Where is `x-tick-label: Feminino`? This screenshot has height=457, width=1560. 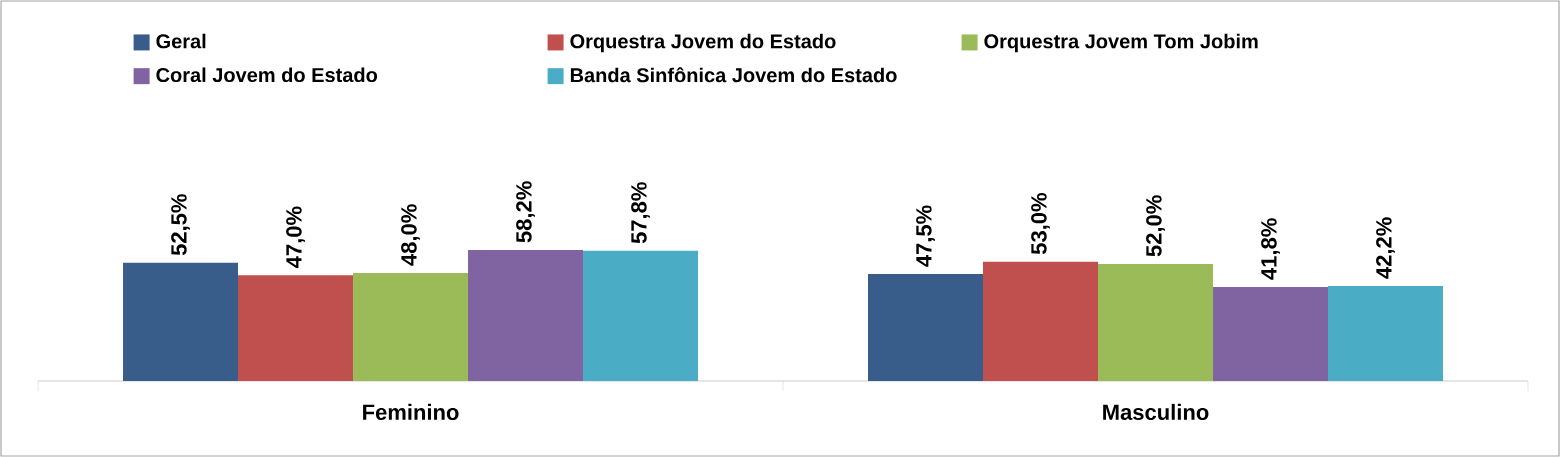
x-tick-label: Feminino is located at coordinates (411, 412).